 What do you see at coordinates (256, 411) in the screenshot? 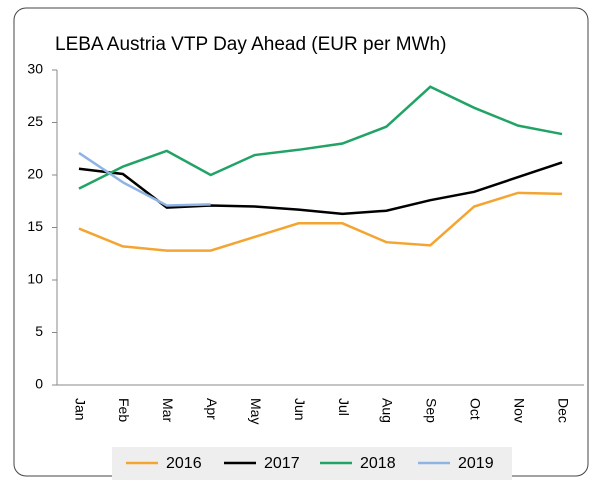
I see `x-tick-label: May` at bounding box center [256, 411].